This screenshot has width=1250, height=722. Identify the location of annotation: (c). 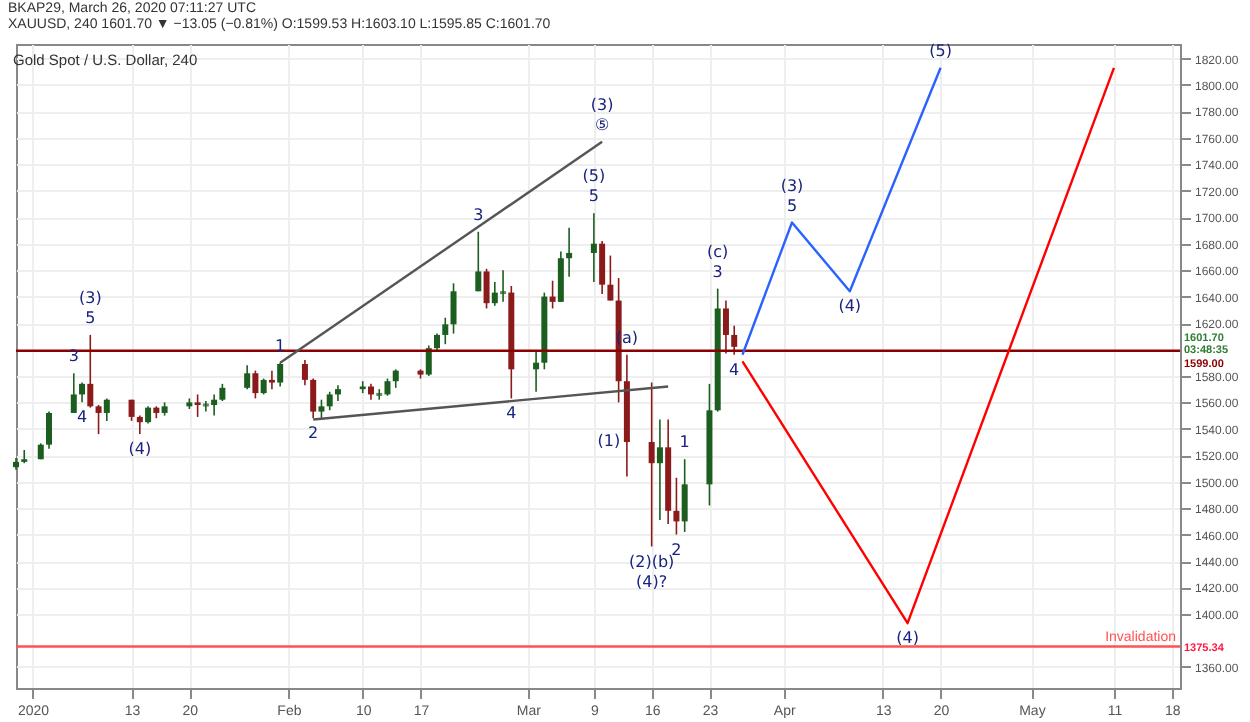
(718, 251).